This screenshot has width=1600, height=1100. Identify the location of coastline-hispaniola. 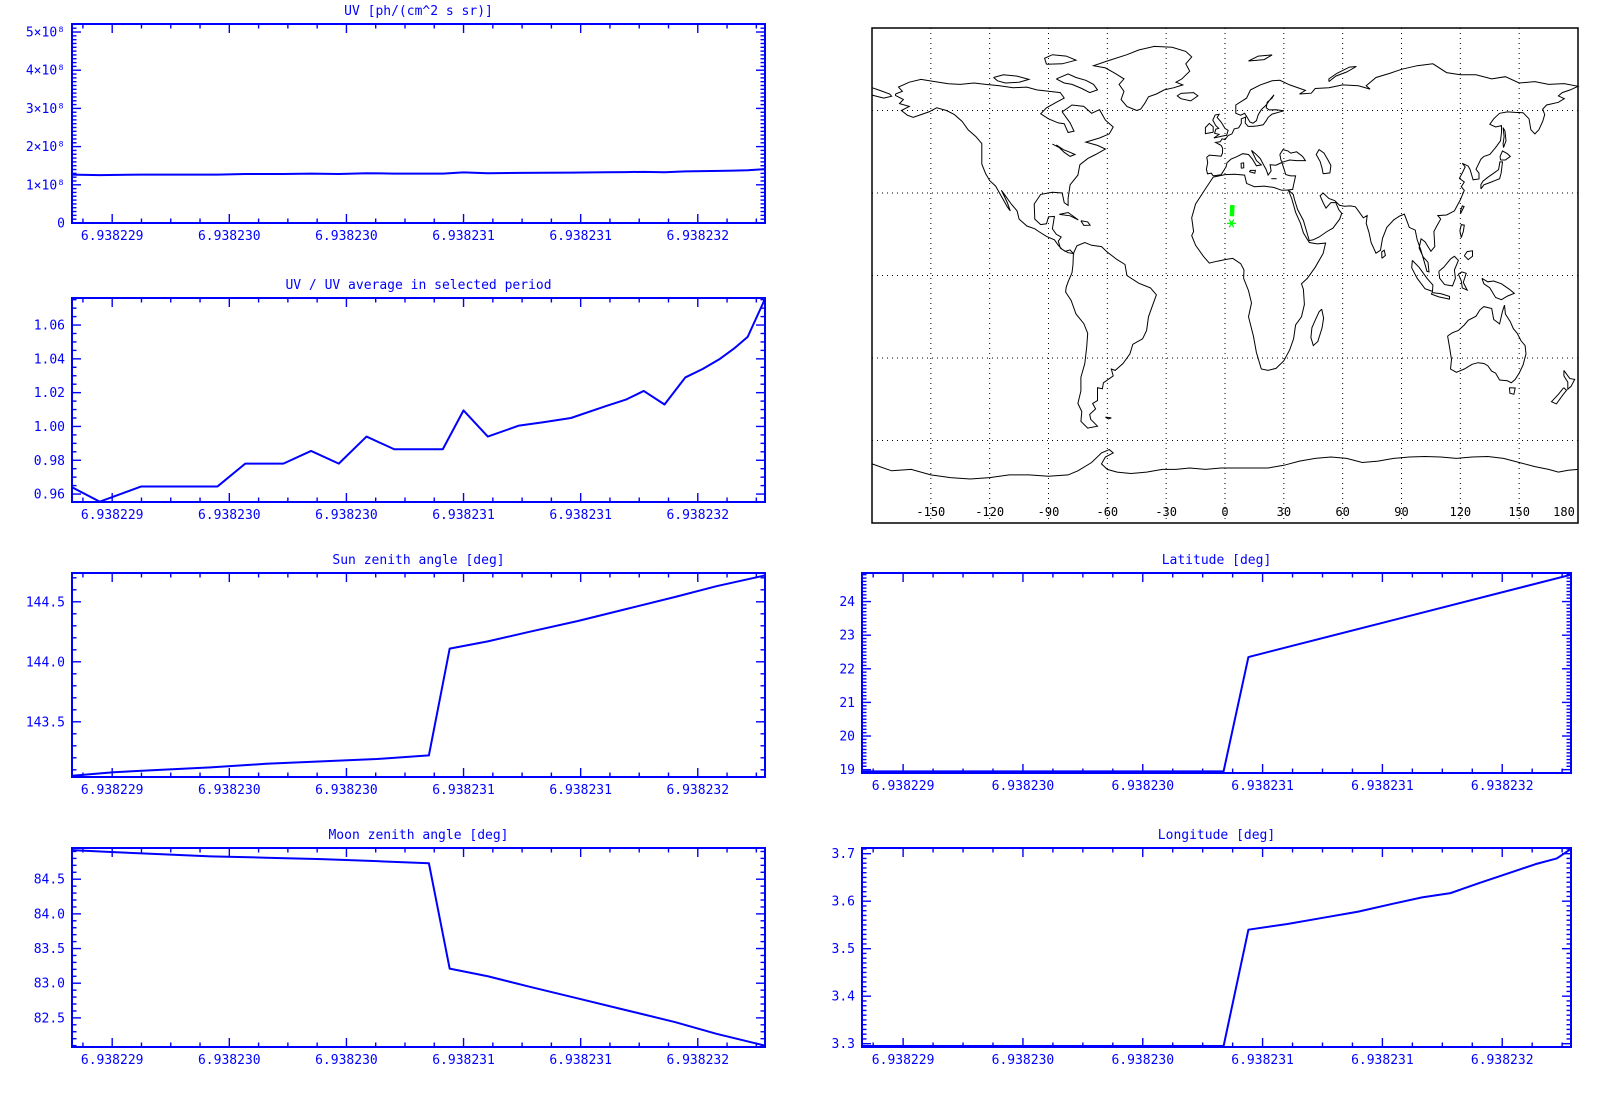
(1086, 223).